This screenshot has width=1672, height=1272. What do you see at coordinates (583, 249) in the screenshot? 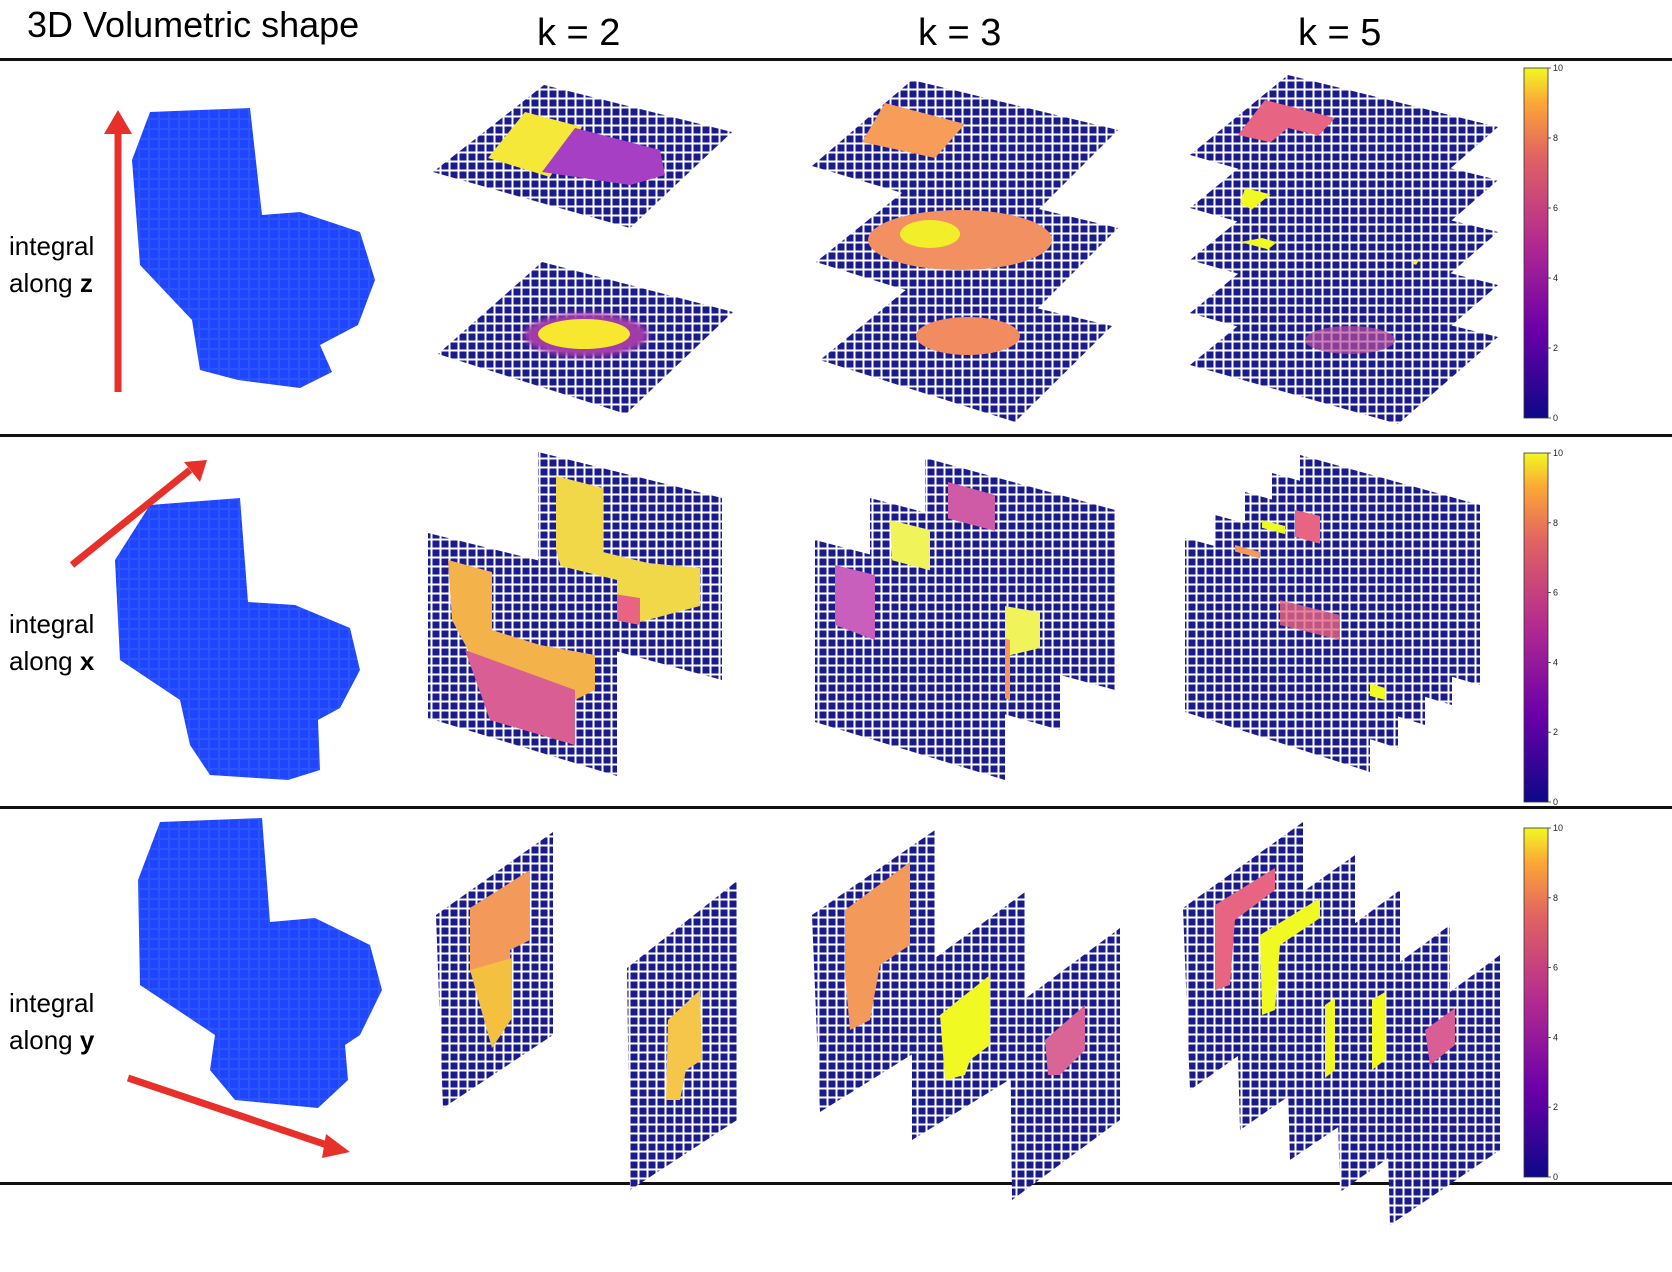
I see `row-z-k2-slices` at bounding box center [583, 249].